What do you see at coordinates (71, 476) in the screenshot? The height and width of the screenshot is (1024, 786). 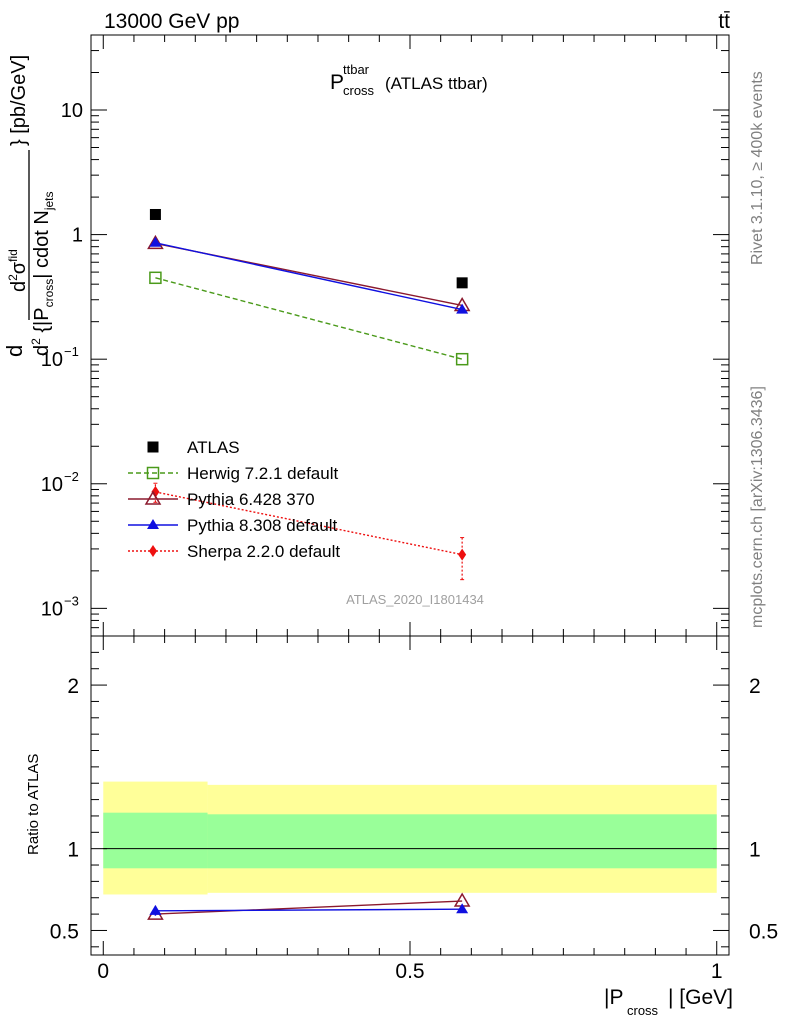 I see `y-tick-exponent: −2` at bounding box center [71, 476].